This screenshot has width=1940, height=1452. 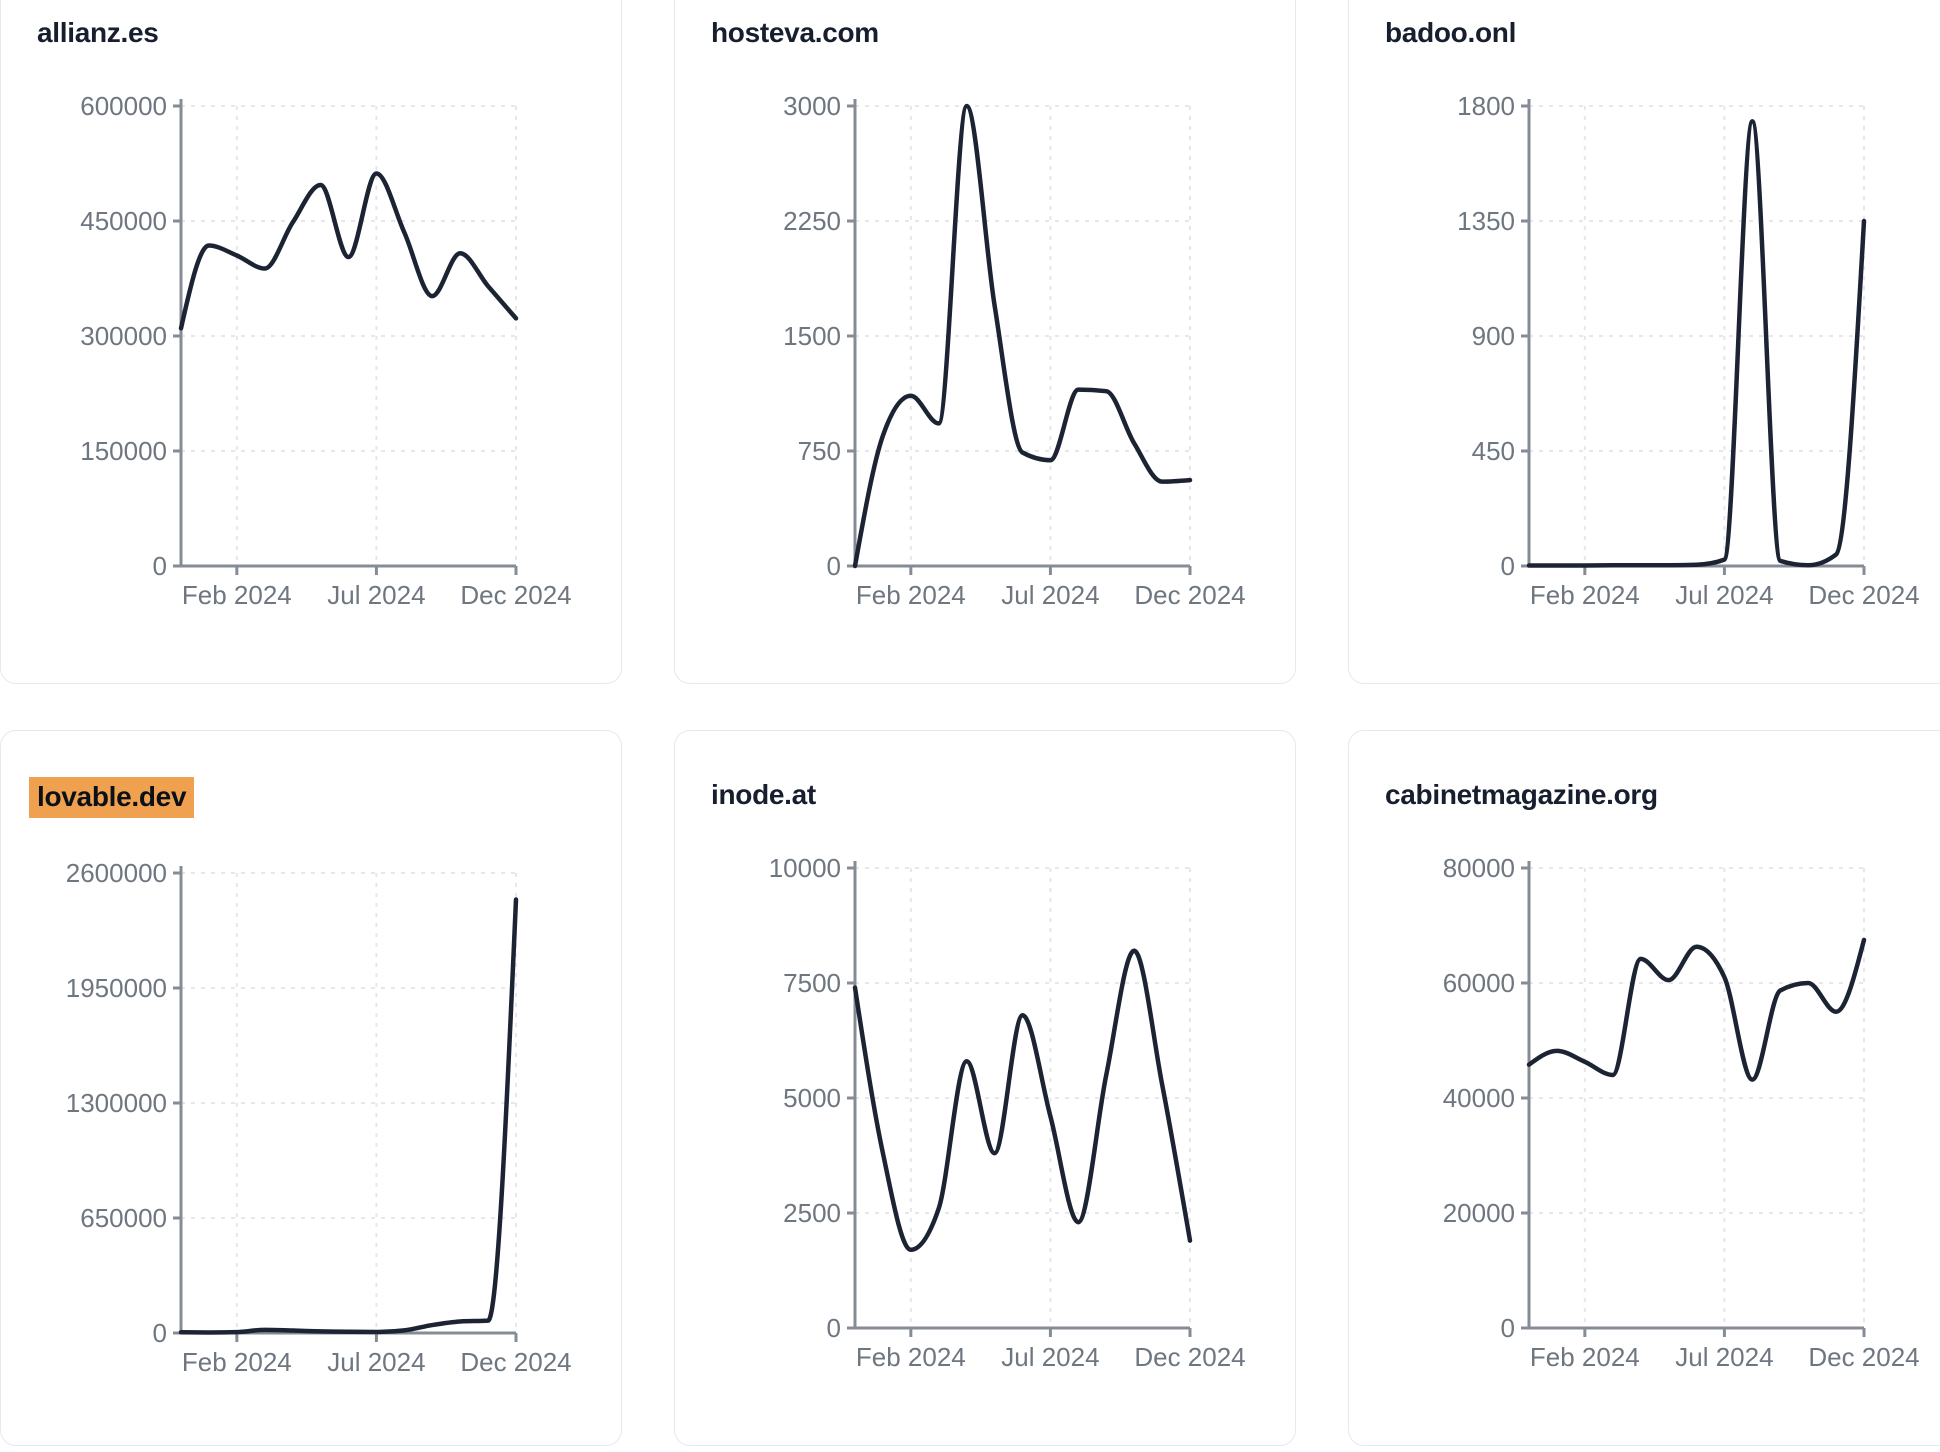 I want to click on y-tick-label: 450000, so click(x=123, y=221).